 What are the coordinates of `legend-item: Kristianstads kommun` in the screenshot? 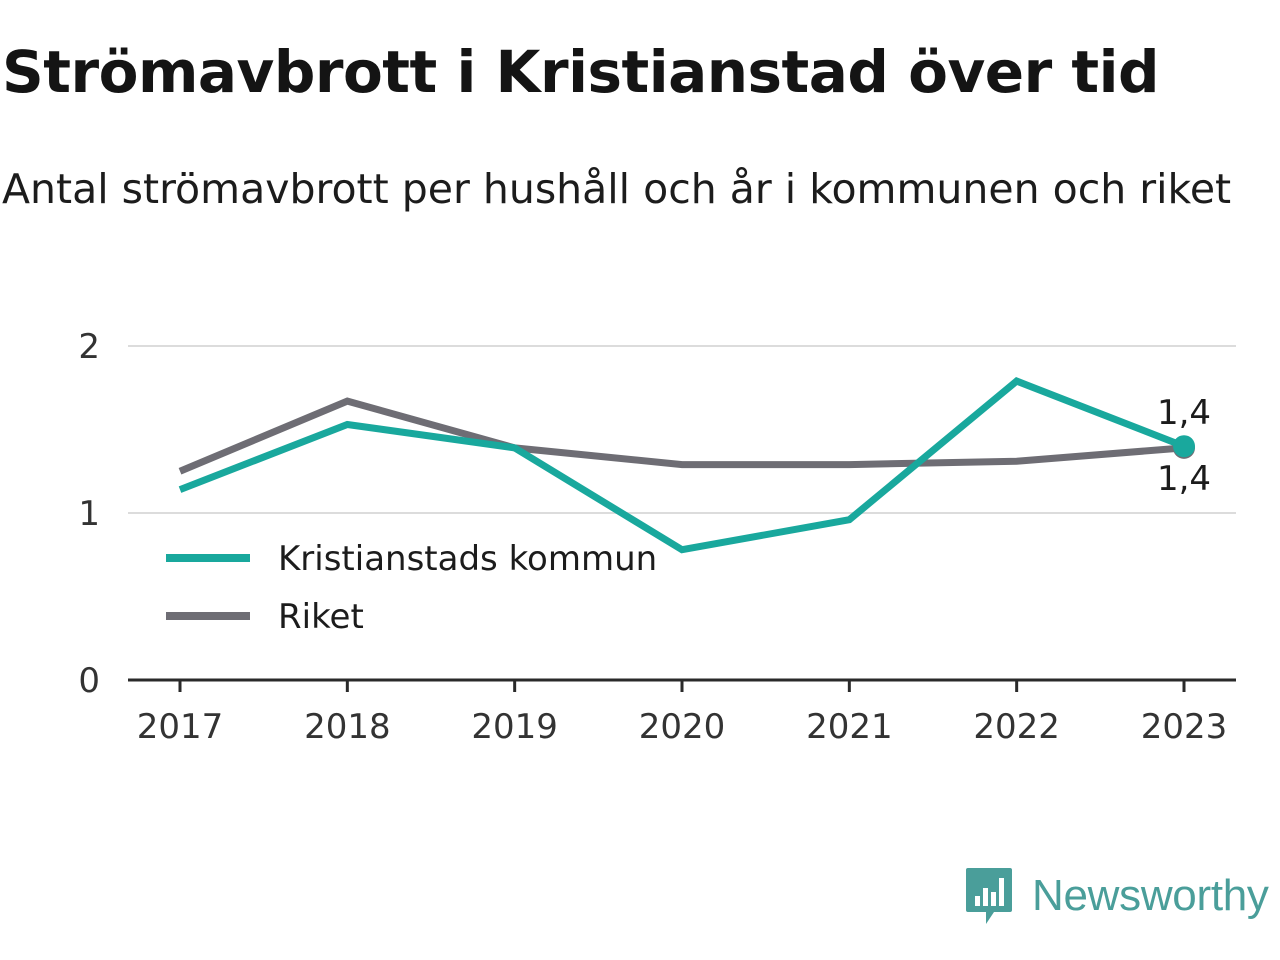 It's located at (411, 559).